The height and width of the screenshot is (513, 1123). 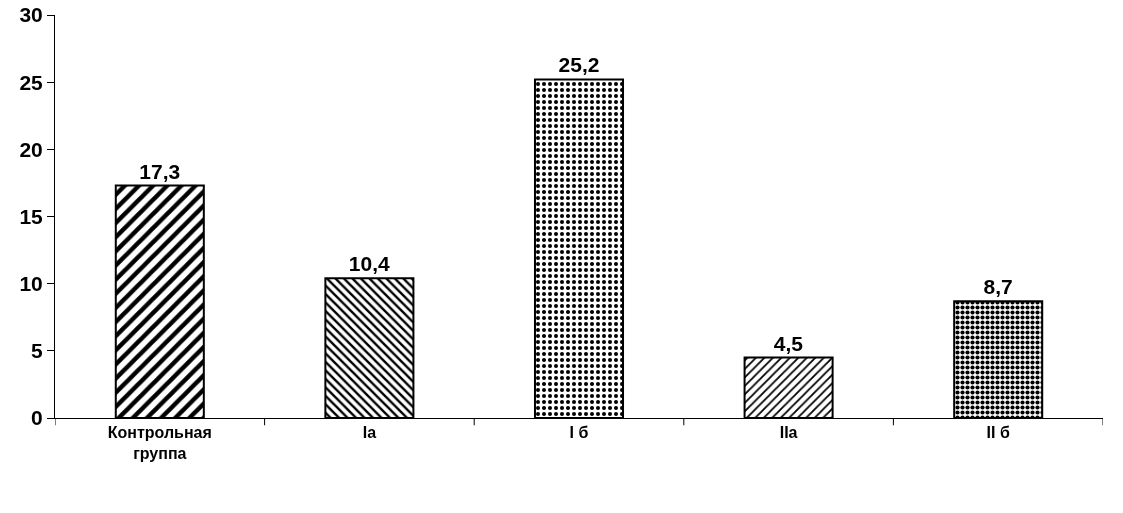 What do you see at coordinates (31, 284) in the screenshot?
I see `y-tick-label: 10` at bounding box center [31, 284].